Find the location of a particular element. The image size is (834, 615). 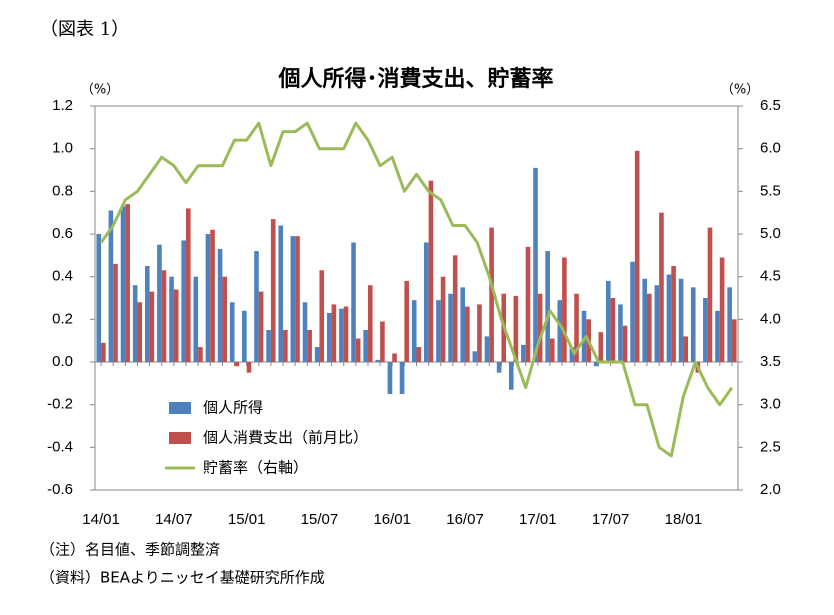

y2-tick-label: 2.5 is located at coordinates (770, 446).